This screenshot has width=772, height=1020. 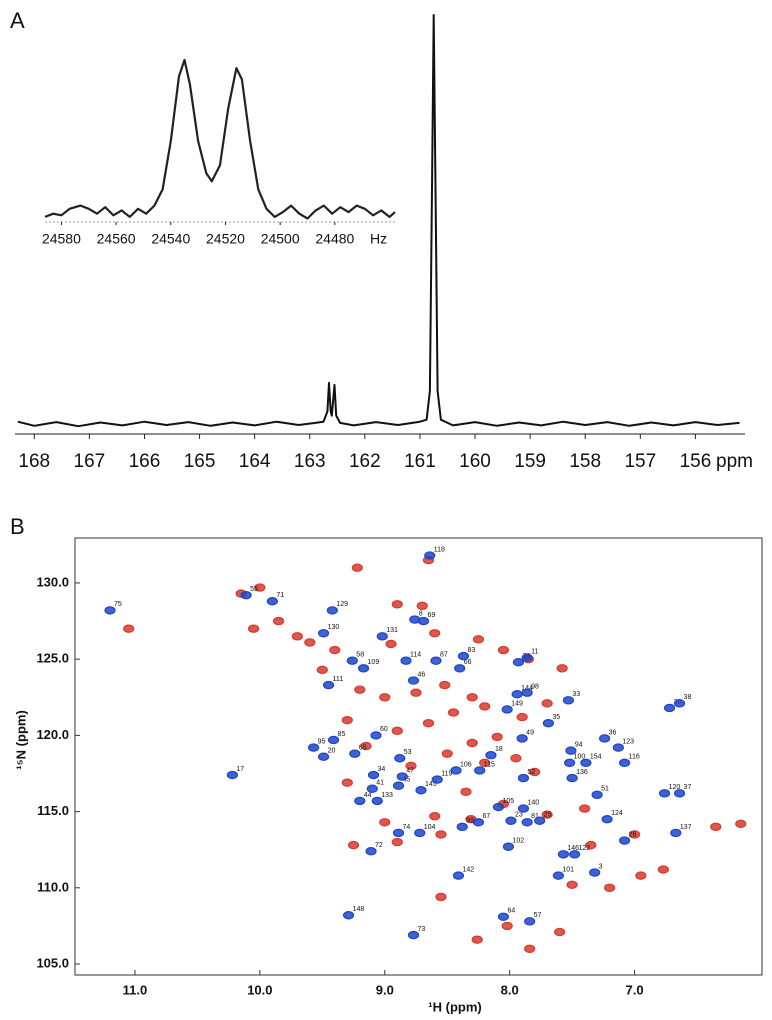 I want to click on peak-label: 148, so click(x=359, y=909).